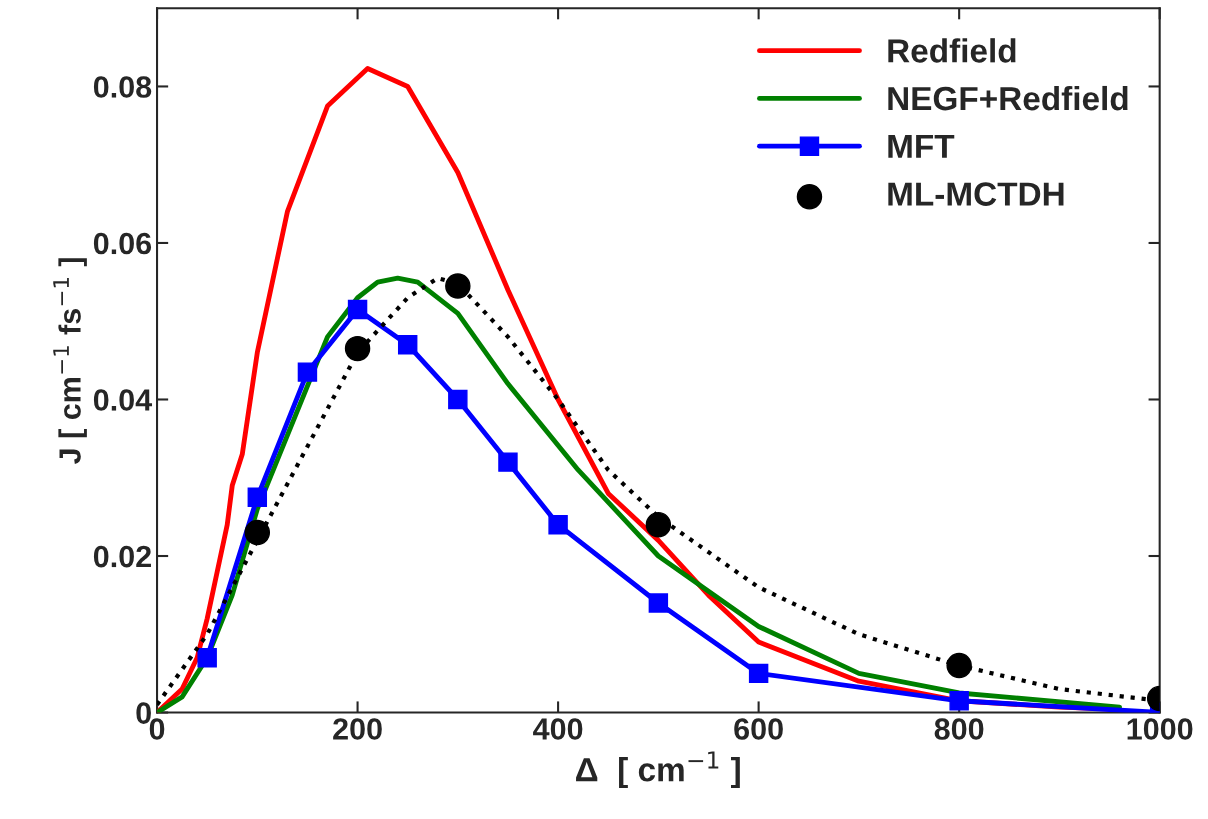  What do you see at coordinates (921, 146) in the screenshot?
I see `legend-label: MFT` at bounding box center [921, 146].